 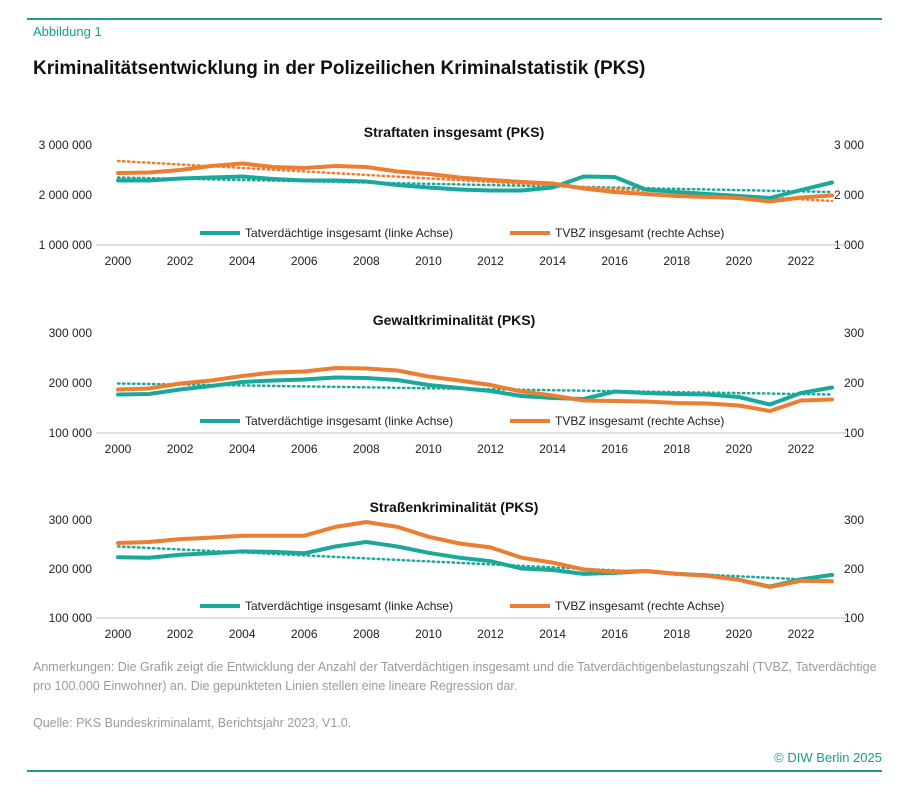 What do you see at coordinates (66, 245) in the screenshot?
I see `y-left-tick-label: 1 000 000` at bounding box center [66, 245].